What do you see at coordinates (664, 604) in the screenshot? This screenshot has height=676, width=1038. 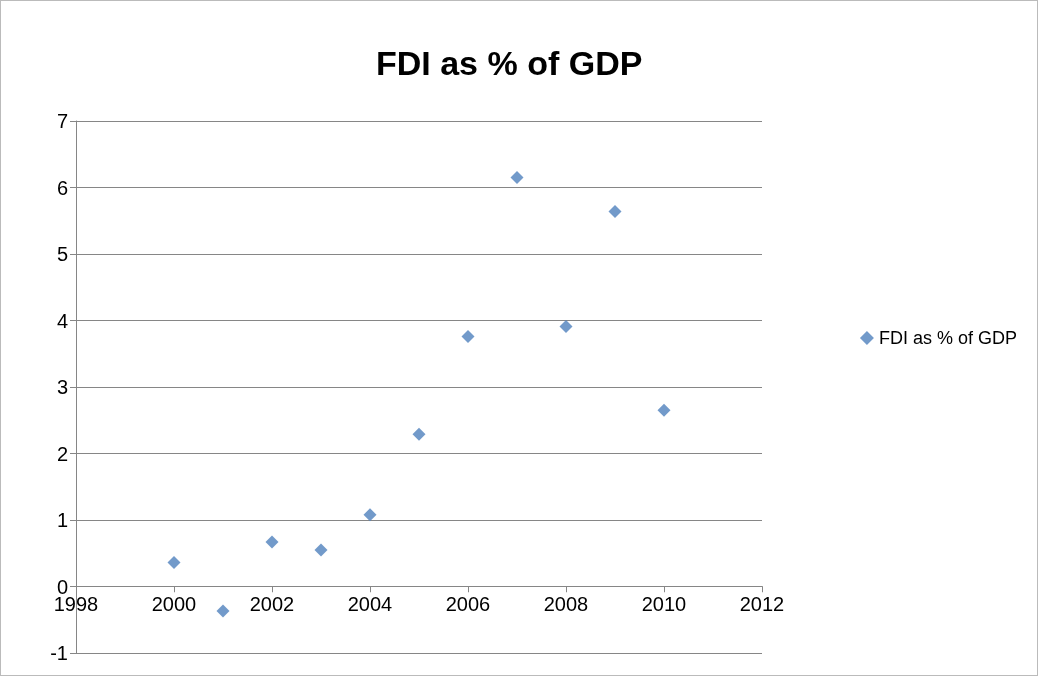 I see `x-tick-label: 2010` at bounding box center [664, 604].